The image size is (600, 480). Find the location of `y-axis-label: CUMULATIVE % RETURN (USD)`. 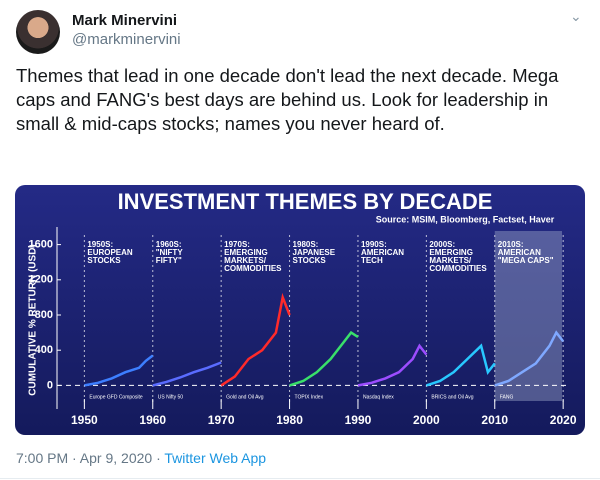

y-axis-label: CUMULATIVE % RETURN (USD) is located at coordinates (33, 319).